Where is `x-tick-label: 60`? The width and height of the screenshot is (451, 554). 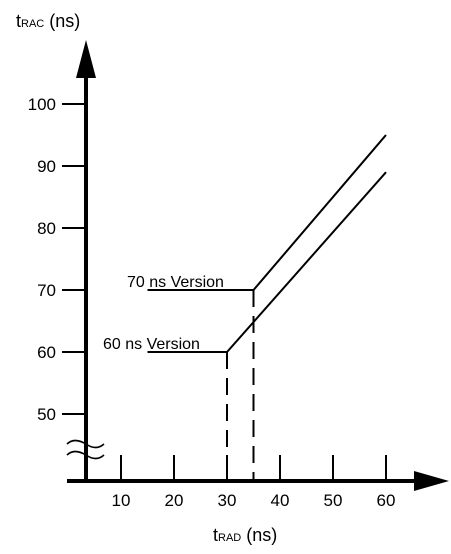 x-tick-label: 60 is located at coordinates (386, 500).